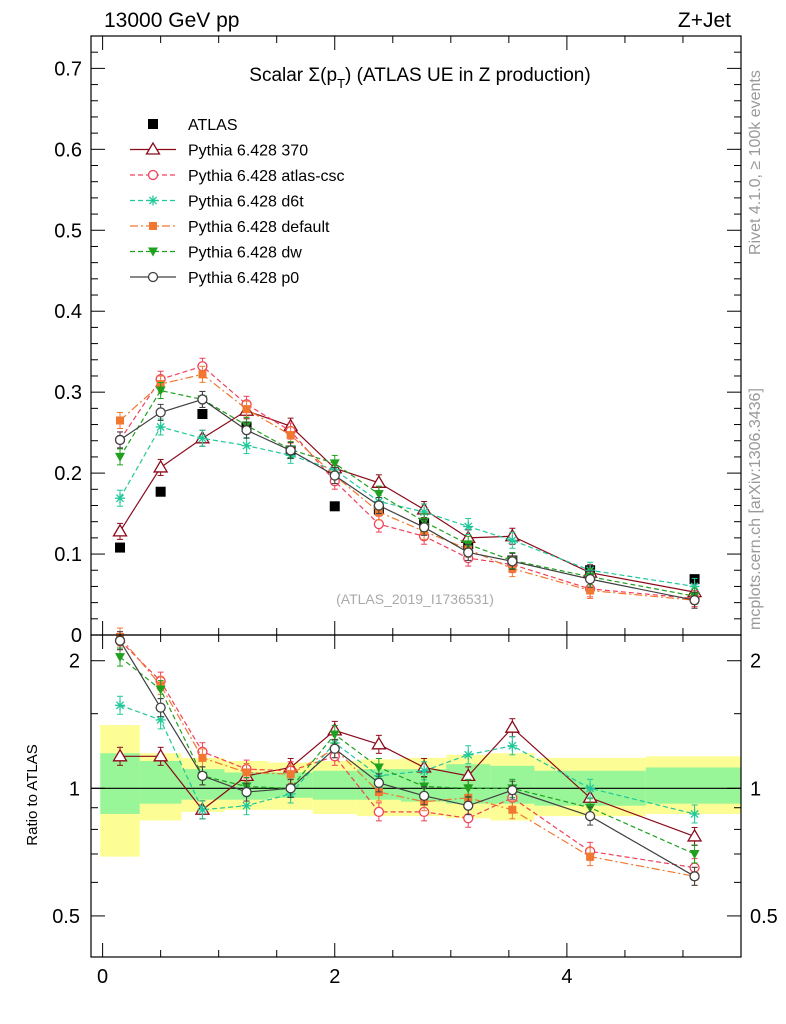  Describe the element at coordinates (259, 227) in the screenshot. I see `legend-label: Pythia 6.428 default` at that location.